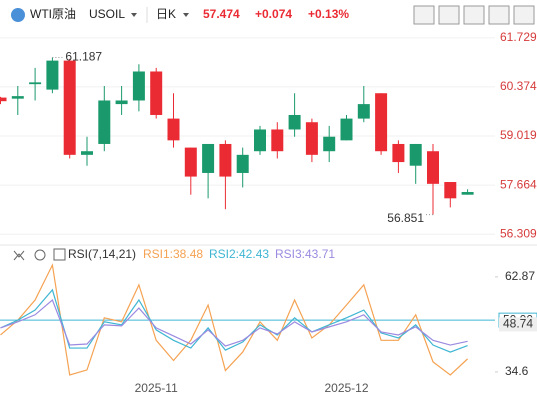  What do you see at coordinates (346, 388) in the screenshot?
I see `x-tick-label: 2025-12` at bounding box center [346, 388].